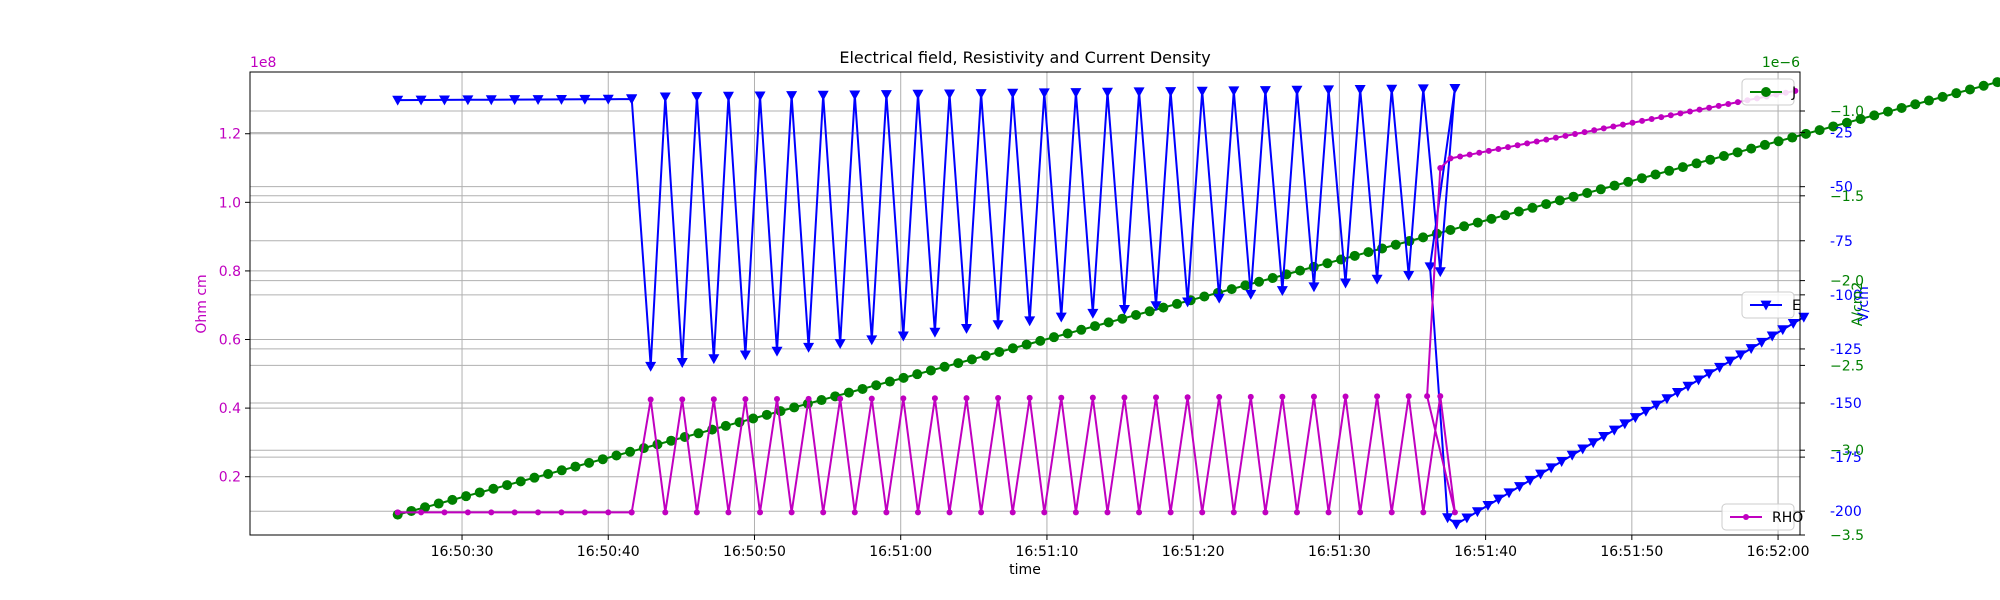  I want to click on e-tick-label: -25, so click(1841, 134).